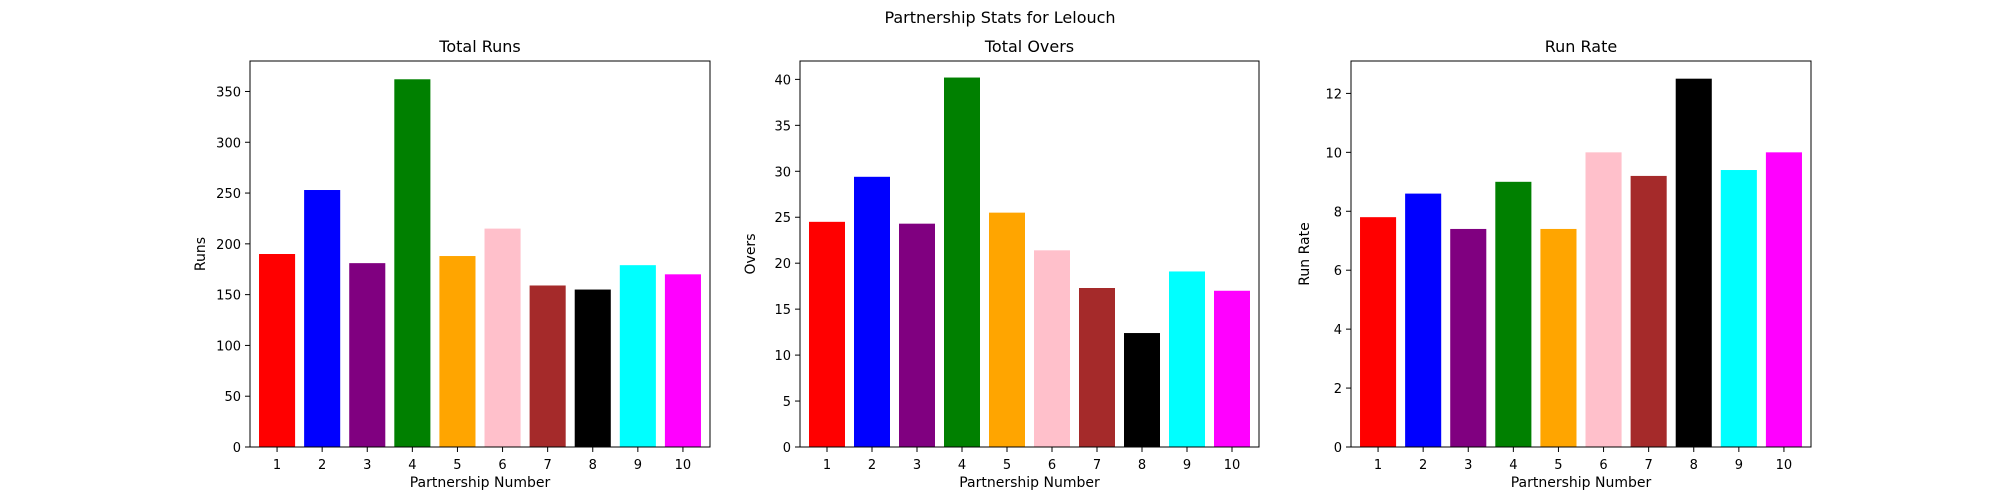 The height and width of the screenshot is (500, 2000). I want to click on y-axis-title: Run Rate, so click(1305, 253).